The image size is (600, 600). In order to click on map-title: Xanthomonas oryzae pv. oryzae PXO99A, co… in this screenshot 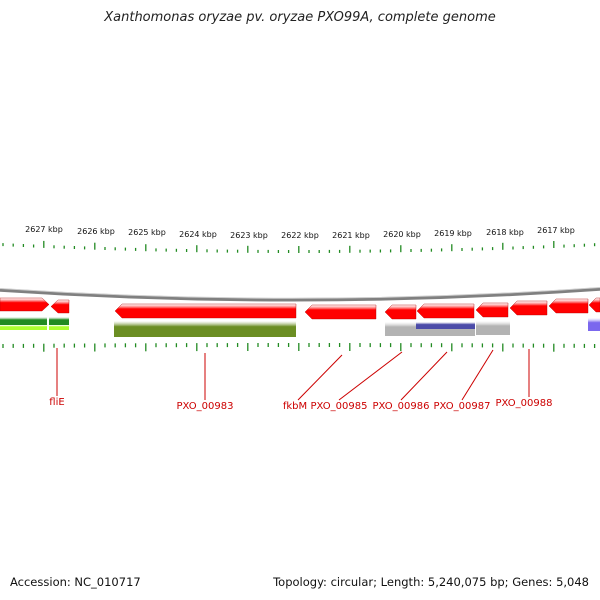, I will do `click(300, 17)`.